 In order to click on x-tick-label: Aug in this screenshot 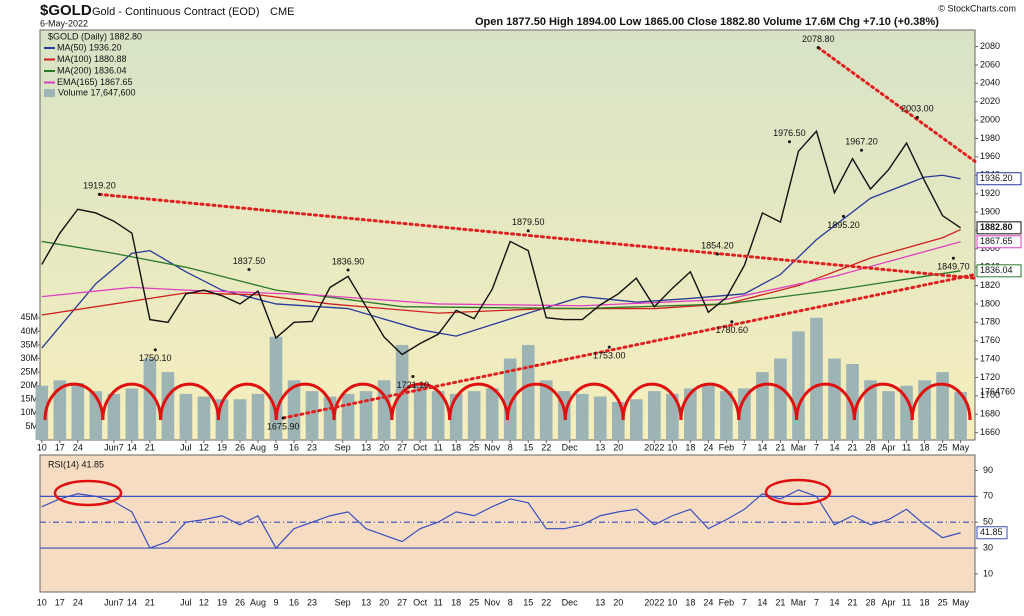, I will do `click(258, 447)`.